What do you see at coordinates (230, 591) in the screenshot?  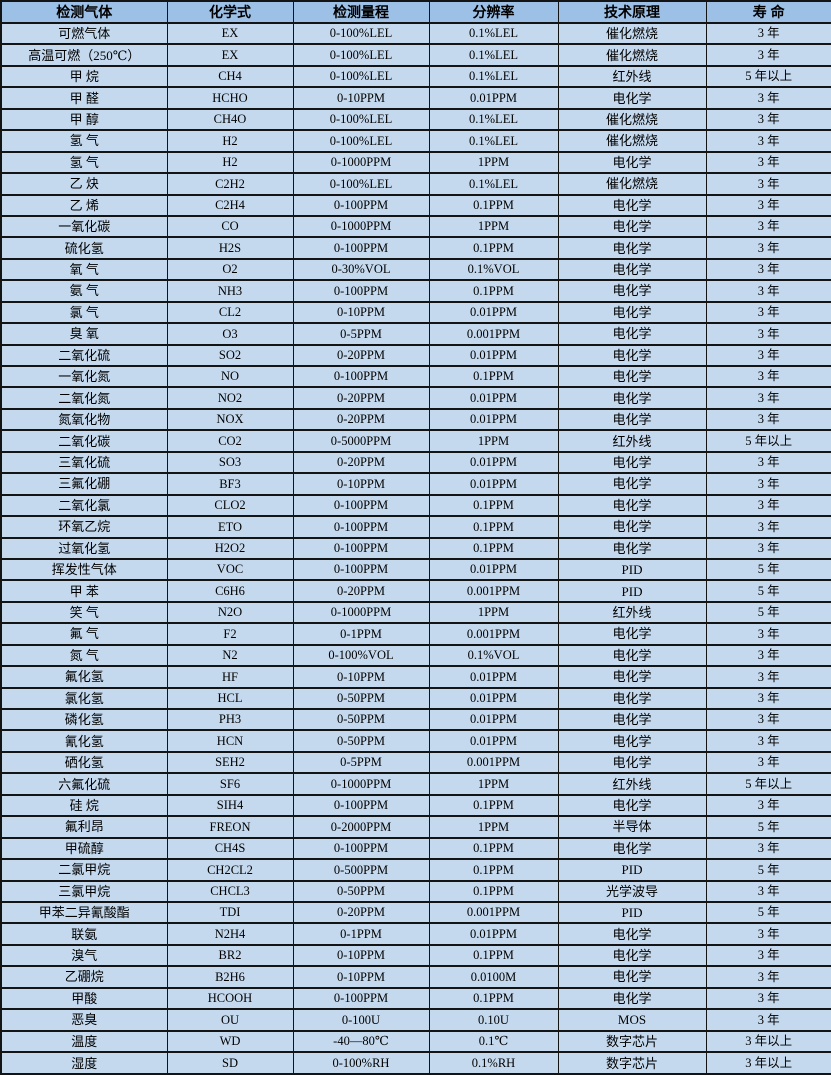 I see `cell-formula: C6H6` at bounding box center [230, 591].